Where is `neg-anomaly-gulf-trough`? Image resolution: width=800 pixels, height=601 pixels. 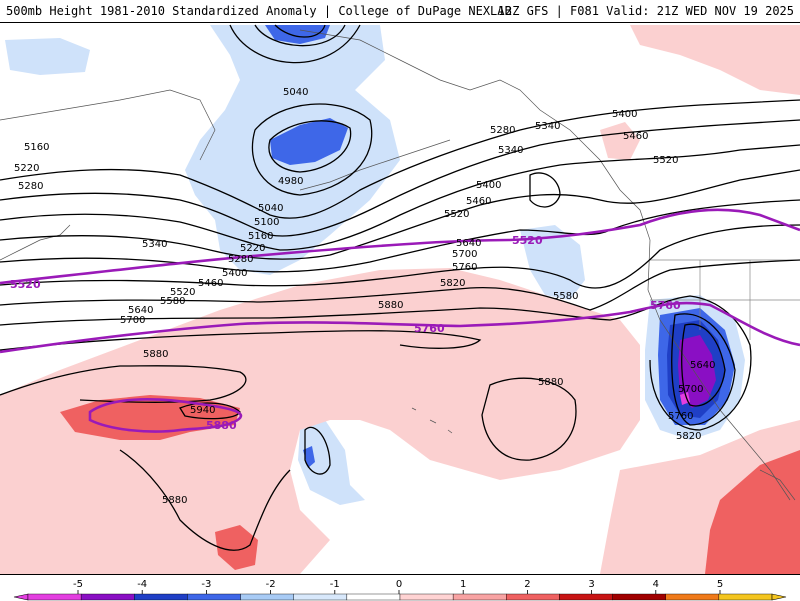
neg-anomaly-gulf-trough is located at coordinates (552, 262).